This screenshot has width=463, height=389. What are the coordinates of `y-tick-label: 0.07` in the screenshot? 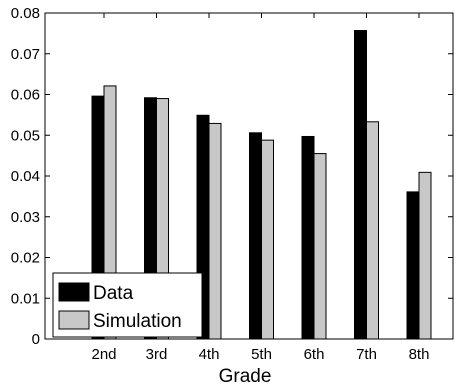 It's located at (25, 54).